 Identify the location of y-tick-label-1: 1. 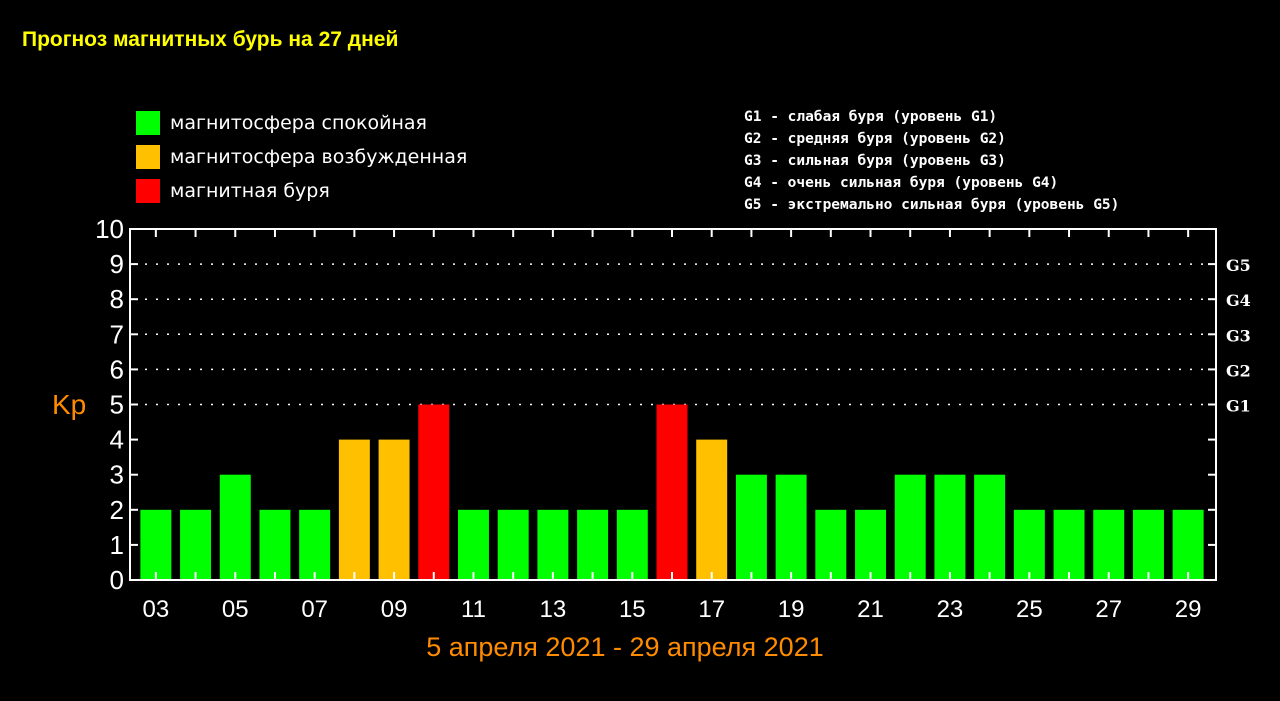
(117, 545).